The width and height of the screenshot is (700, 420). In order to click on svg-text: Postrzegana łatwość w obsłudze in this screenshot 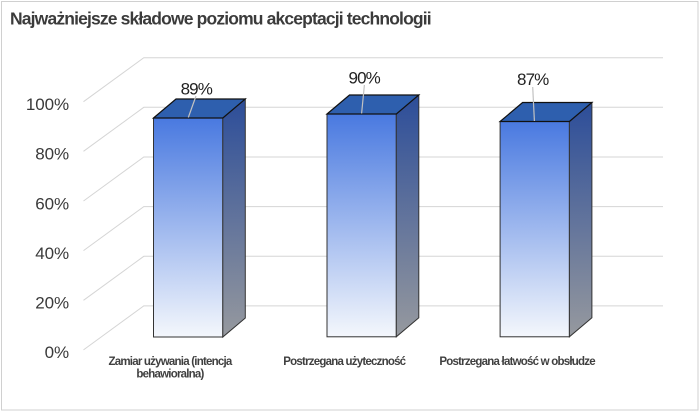, I will do `click(517, 362)`.